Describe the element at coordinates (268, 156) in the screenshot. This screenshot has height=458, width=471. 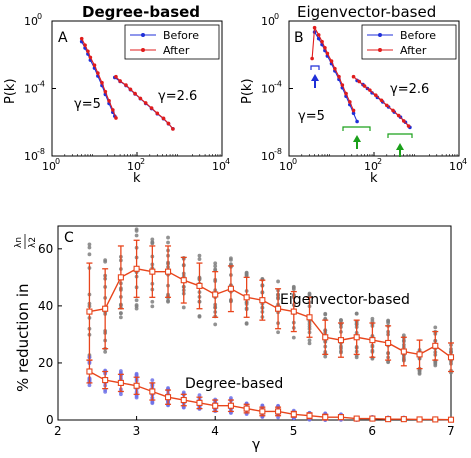
I see `panel-b-ytick-label: 10` at that location.